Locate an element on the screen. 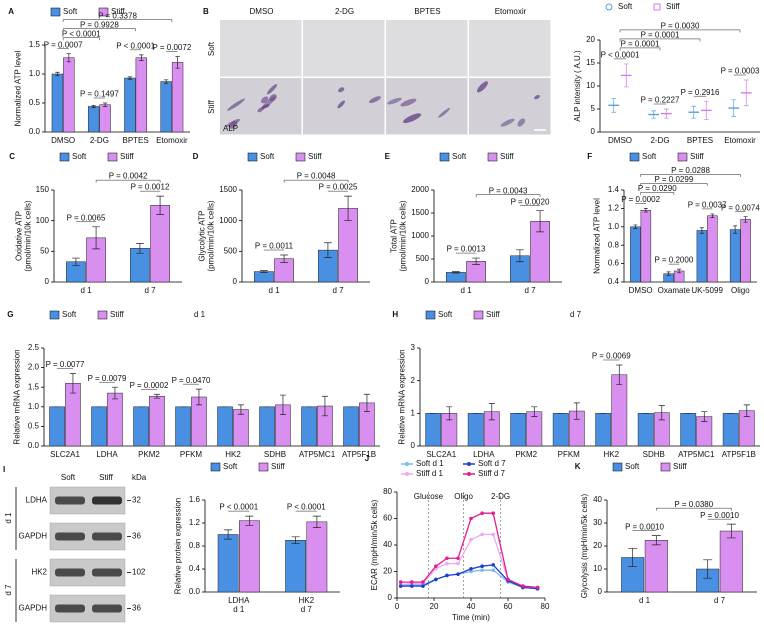 This screenshot has height=636, width=764. y-axis-label: Relative mRNA expression is located at coordinates (402, 396).